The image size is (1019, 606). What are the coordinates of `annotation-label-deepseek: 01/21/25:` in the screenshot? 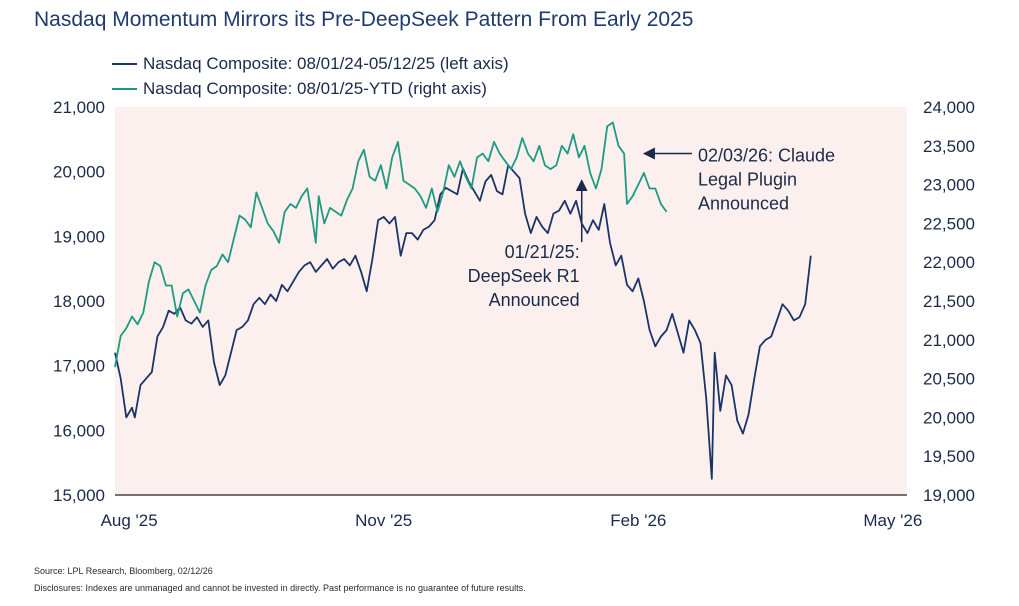 It's located at (542, 252).